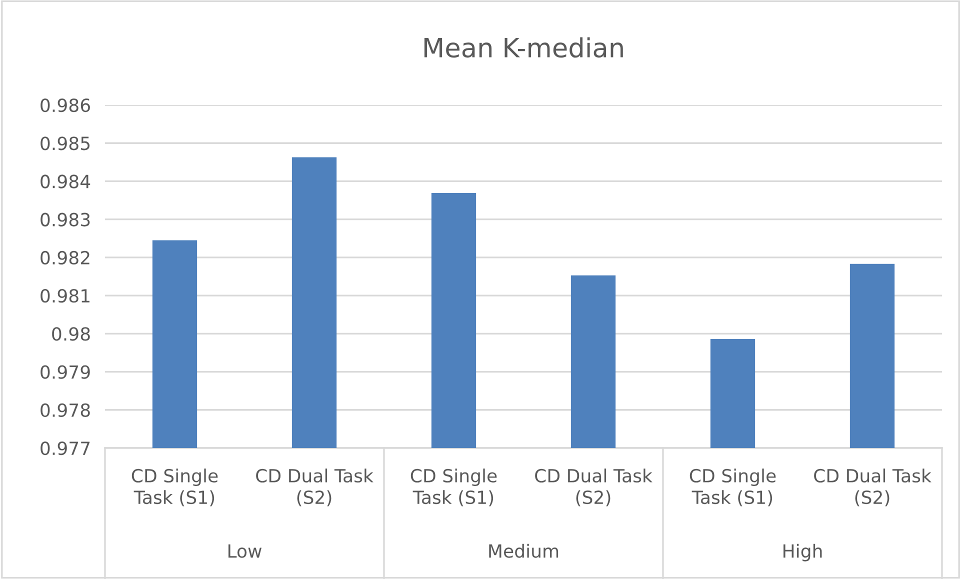 The height and width of the screenshot is (579, 961). What do you see at coordinates (65, 219) in the screenshot?
I see `y-tick-label: 0.983` at bounding box center [65, 219].